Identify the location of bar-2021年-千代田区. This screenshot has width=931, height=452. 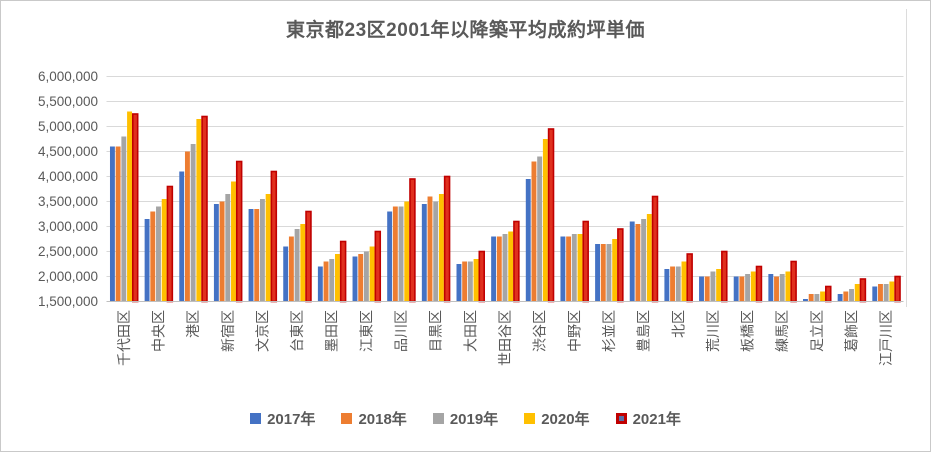
(135, 208).